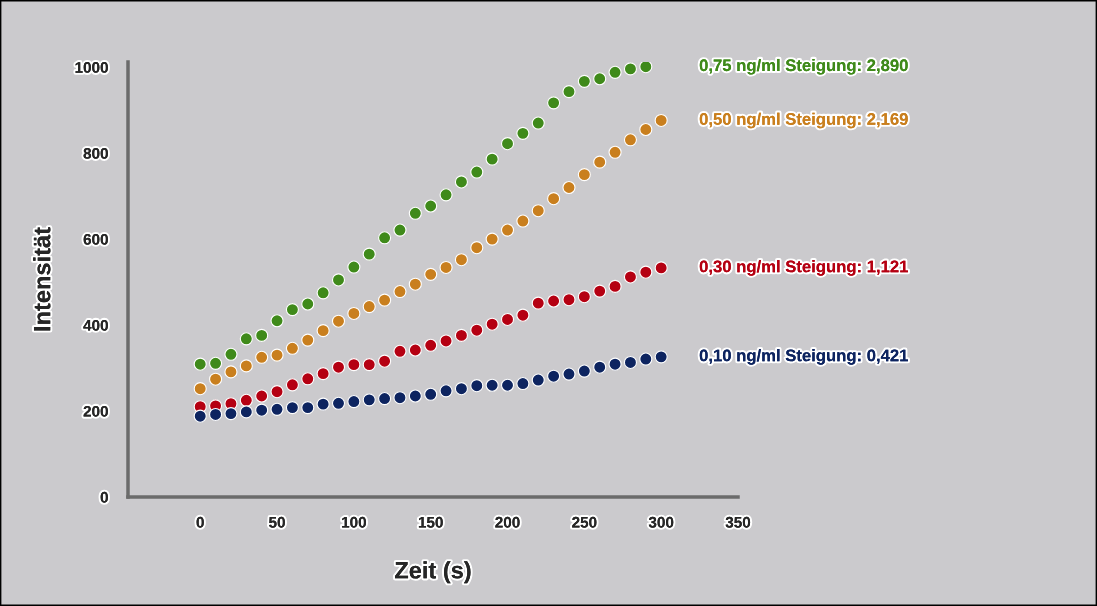 This screenshot has height=606, width=1097. What do you see at coordinates (91, 67) in the screenshot?
I see `y-tick-label: 1000` at bounding box center [91, 67].